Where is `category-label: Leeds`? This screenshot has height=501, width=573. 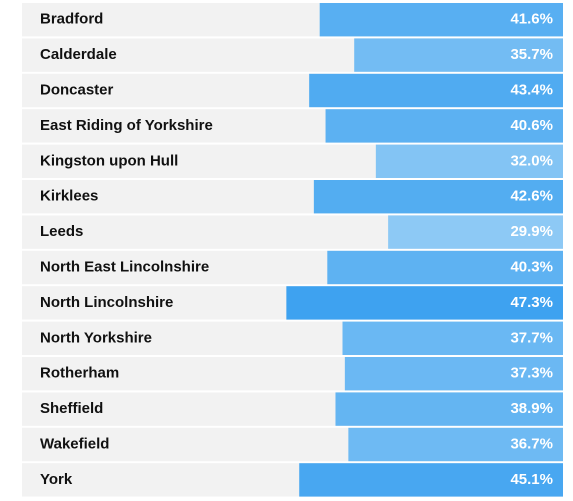 category-label: Leeds is located at coordinates (61, 231).